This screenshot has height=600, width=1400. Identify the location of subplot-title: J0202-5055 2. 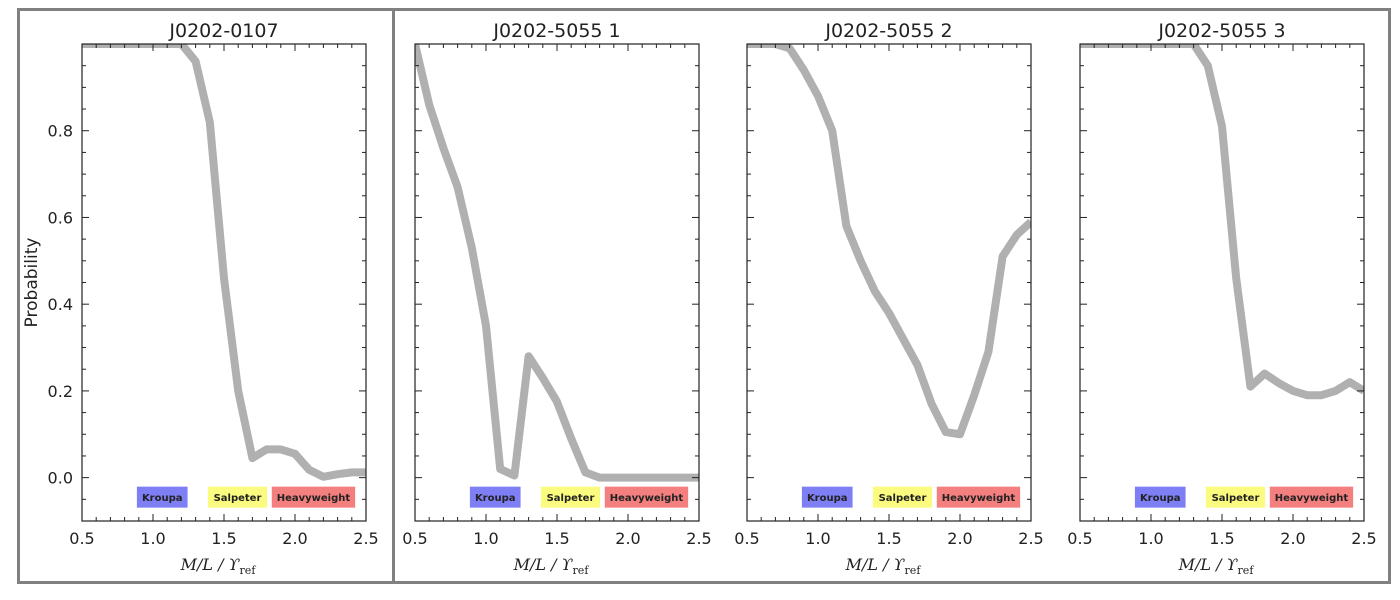
(888, 31).